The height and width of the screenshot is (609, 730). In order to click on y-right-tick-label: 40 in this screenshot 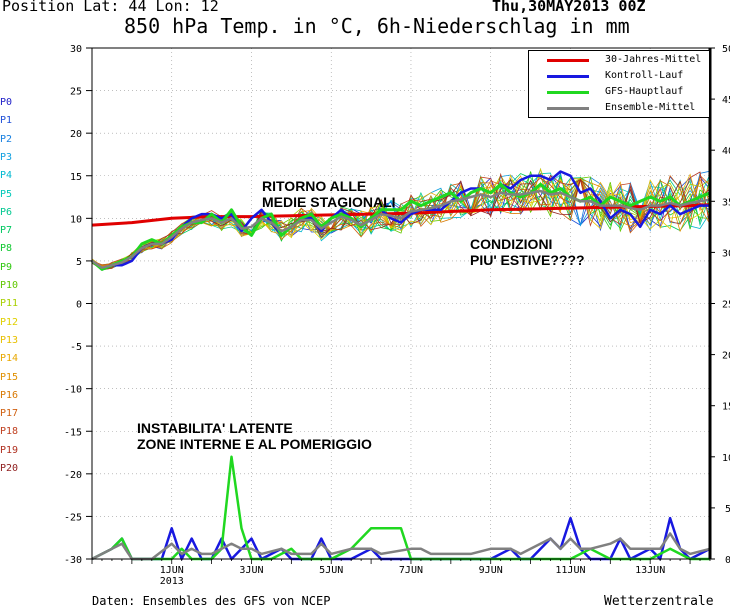, I will do `click(726, 151)`.